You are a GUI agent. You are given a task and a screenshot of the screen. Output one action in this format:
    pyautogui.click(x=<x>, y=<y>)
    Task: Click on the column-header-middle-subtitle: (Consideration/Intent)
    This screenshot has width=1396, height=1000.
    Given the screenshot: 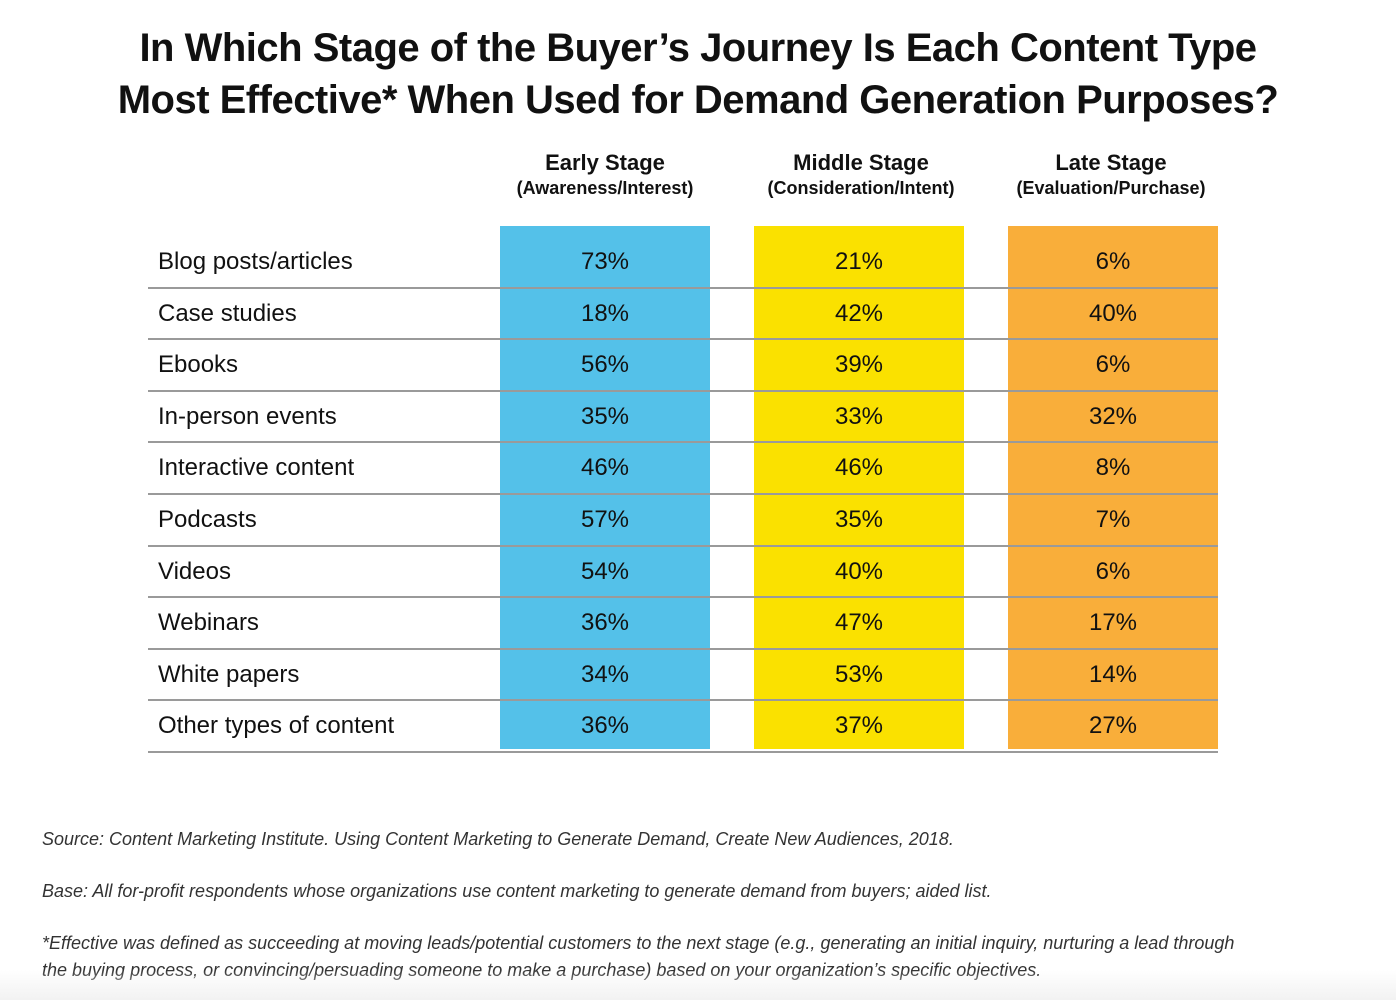 What is the action you would take?
    pyautogui.click(x=861, y=188)
    